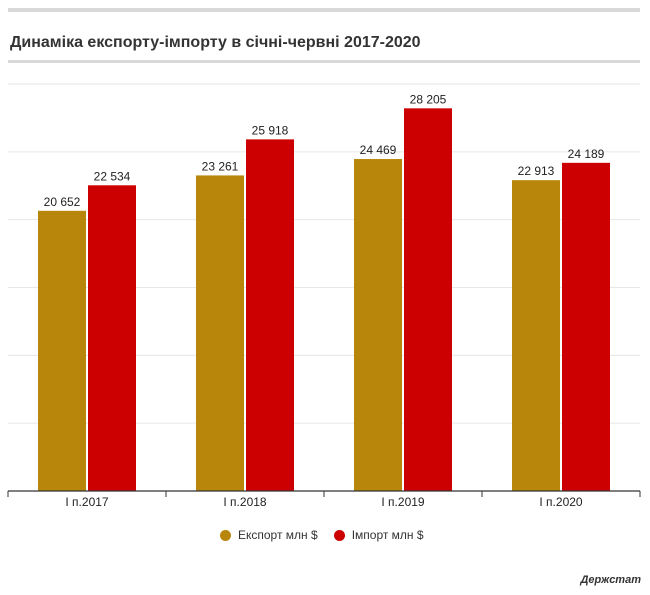 The height and width of the screenshot is (595, 650). Describe the element at coordinates (324, 10) in the screenshot. I see `top-divider` at that location.